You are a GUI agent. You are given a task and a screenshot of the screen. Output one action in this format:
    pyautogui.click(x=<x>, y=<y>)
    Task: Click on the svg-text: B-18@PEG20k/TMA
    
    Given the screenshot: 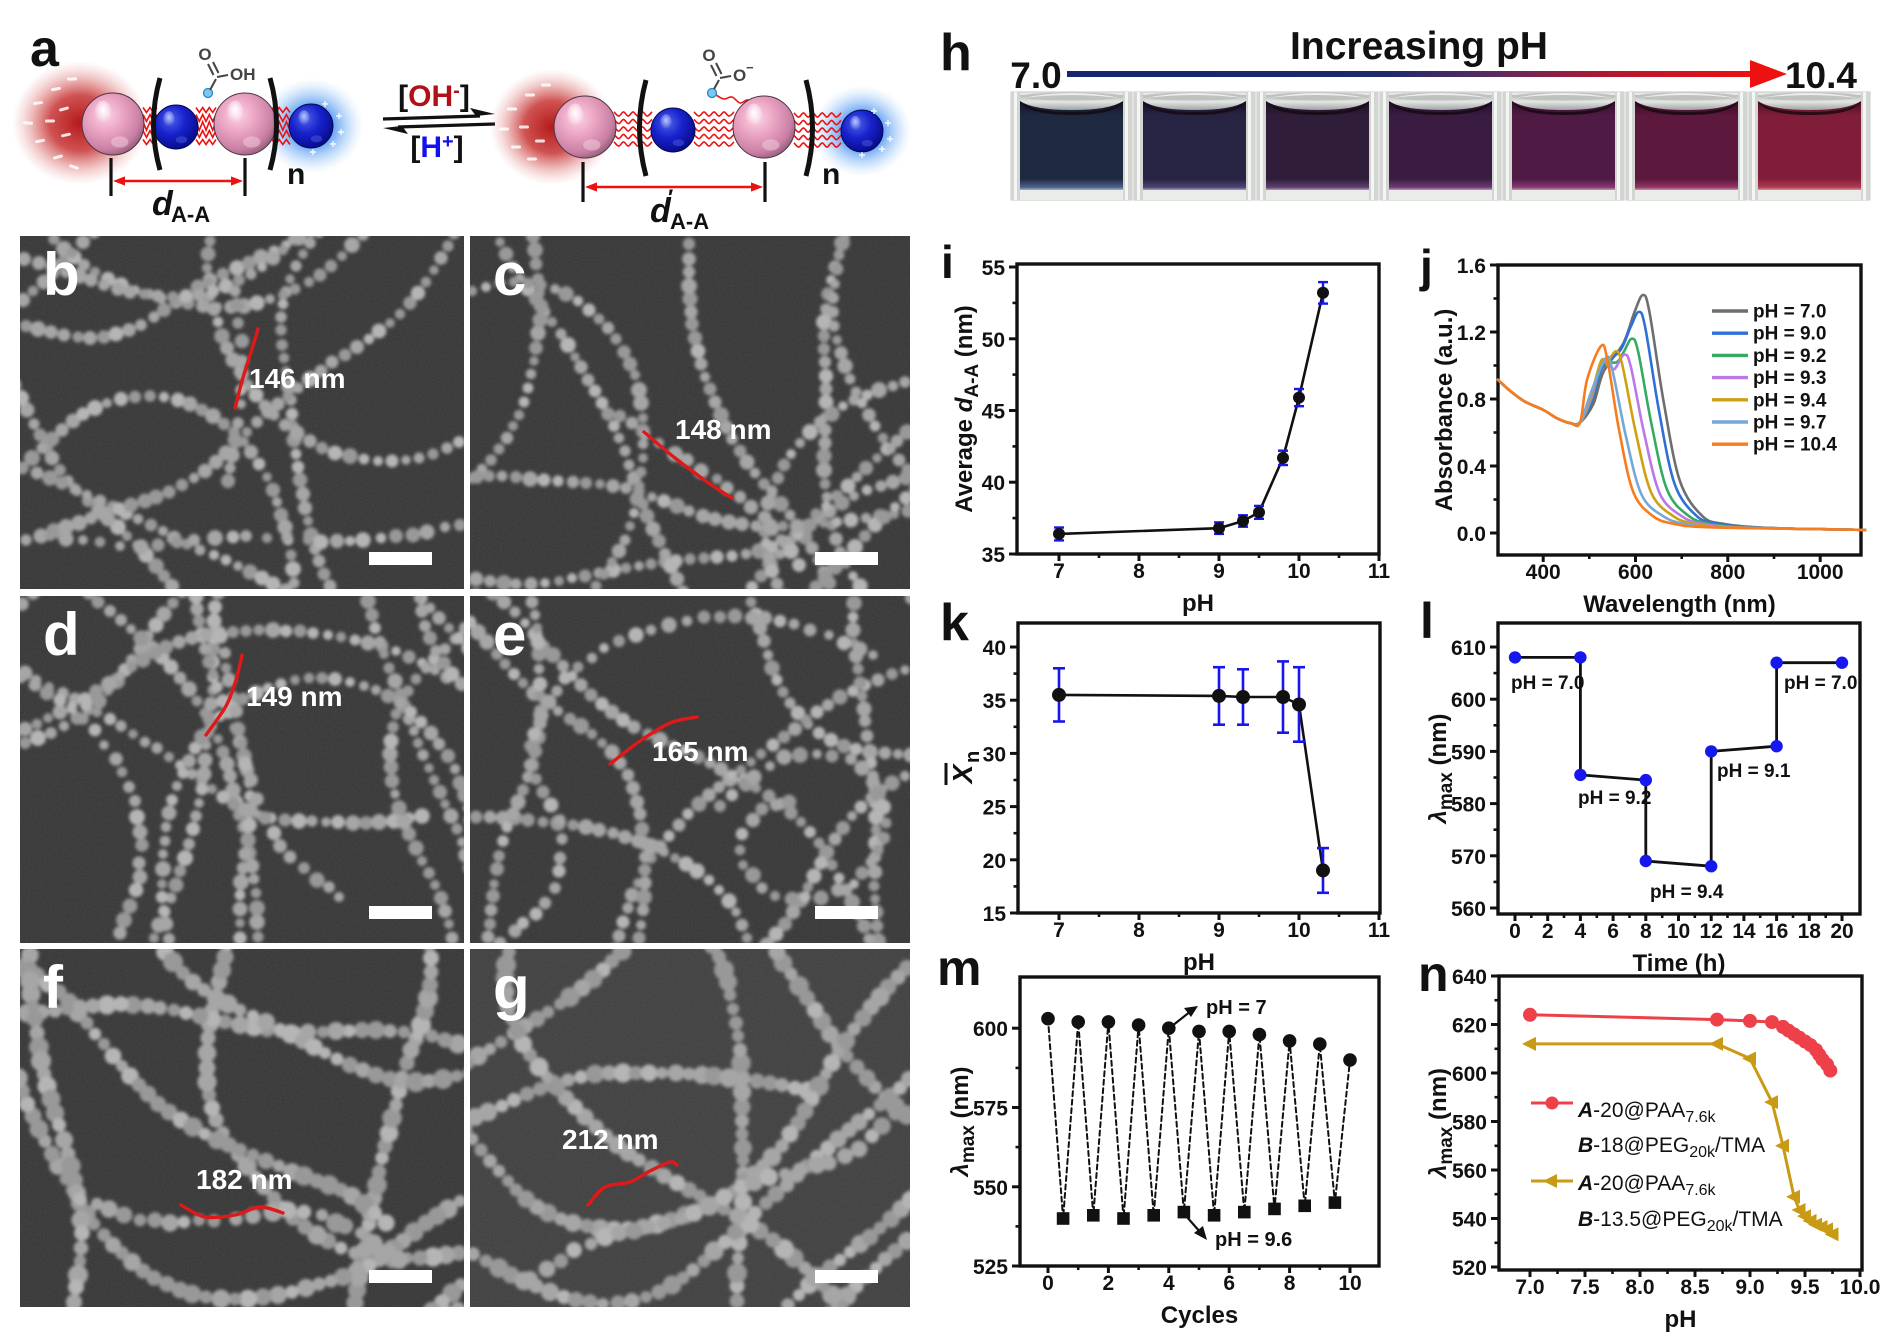 What is the action you would take?
    pyautogui.click(x=1671, y=1147)
    